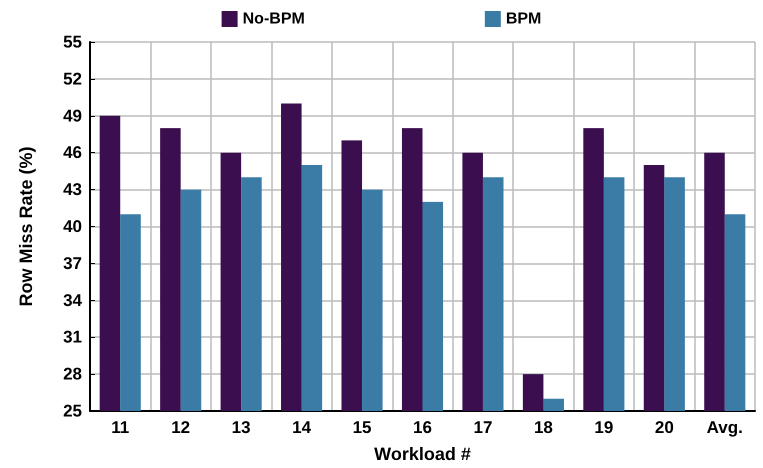 Image resolution: width=763 pixels, height=468 pixels. Describe the element at coordinates (543, 427) in the screenshot. I see `x-tick-label: 18` at that location.